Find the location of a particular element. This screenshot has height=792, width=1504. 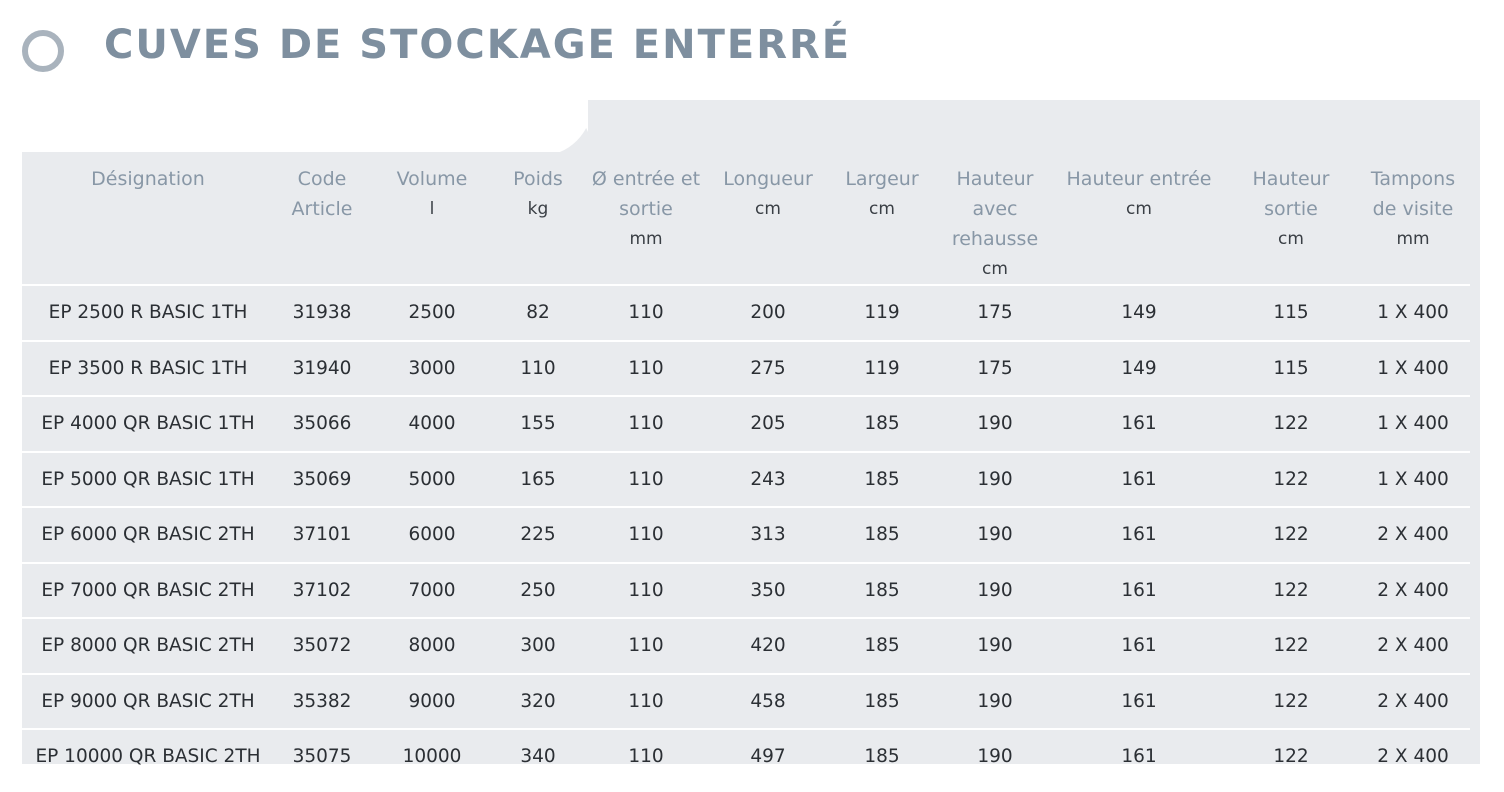

table-cell: 119 is located at coordinates (882, 312).